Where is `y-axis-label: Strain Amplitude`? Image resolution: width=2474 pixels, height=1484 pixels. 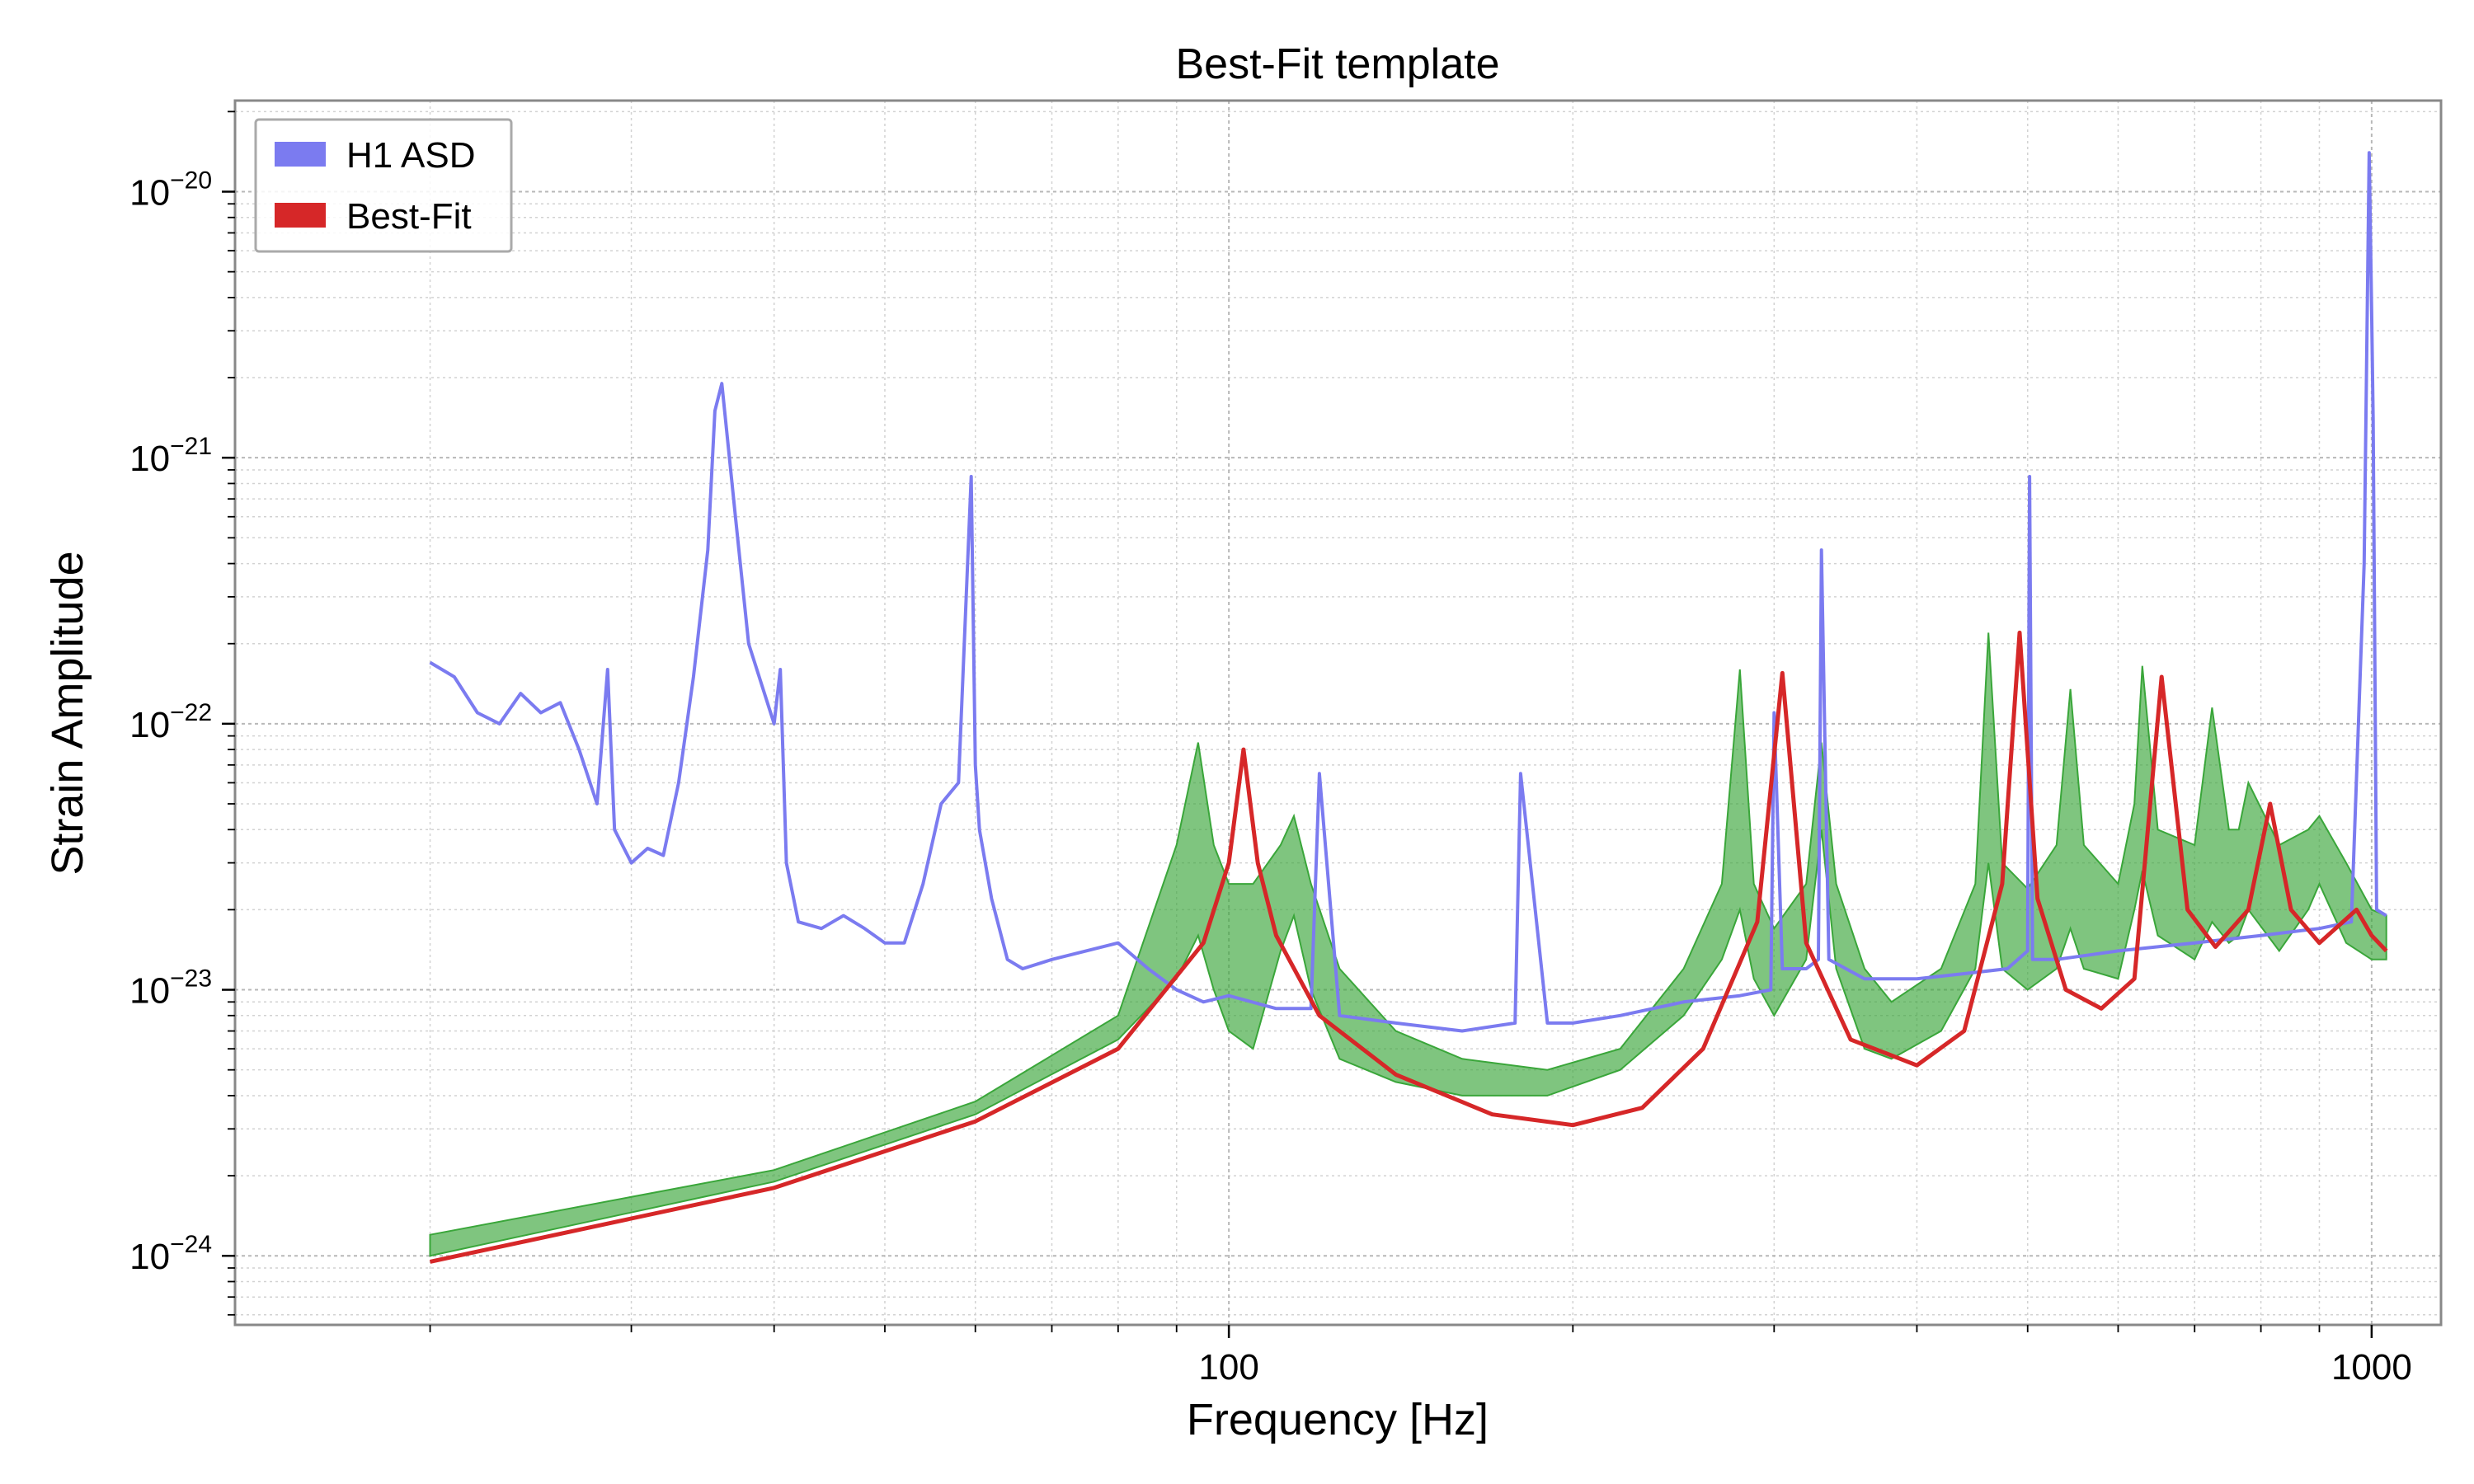
y-axis-label: Strain Amplitude is located at coordinates (67, 713).